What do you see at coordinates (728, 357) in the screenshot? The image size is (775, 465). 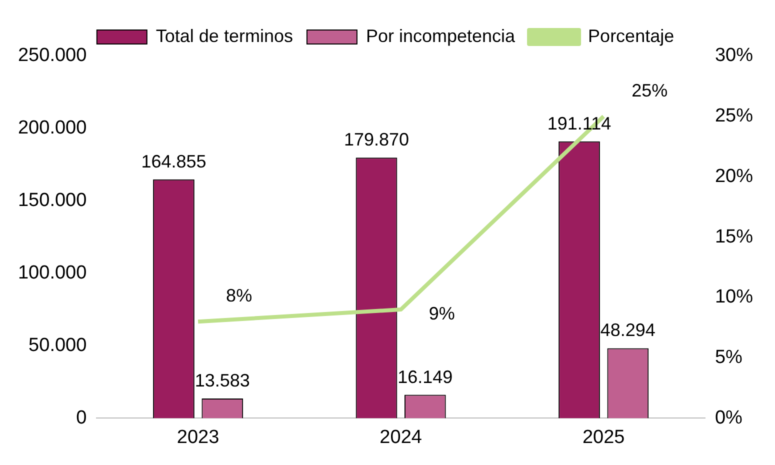 I see `y2-tick-label: 5%` at bounding box center [728, 357].